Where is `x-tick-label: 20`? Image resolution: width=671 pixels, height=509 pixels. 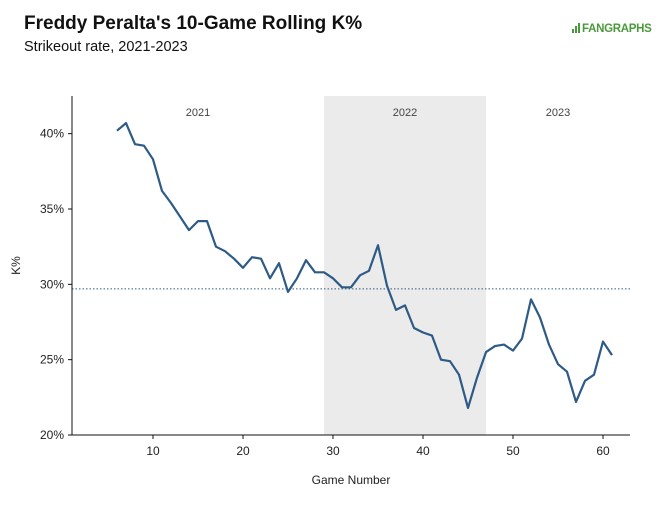 x-tick-label: 20 is located at coordinates (243, 451).